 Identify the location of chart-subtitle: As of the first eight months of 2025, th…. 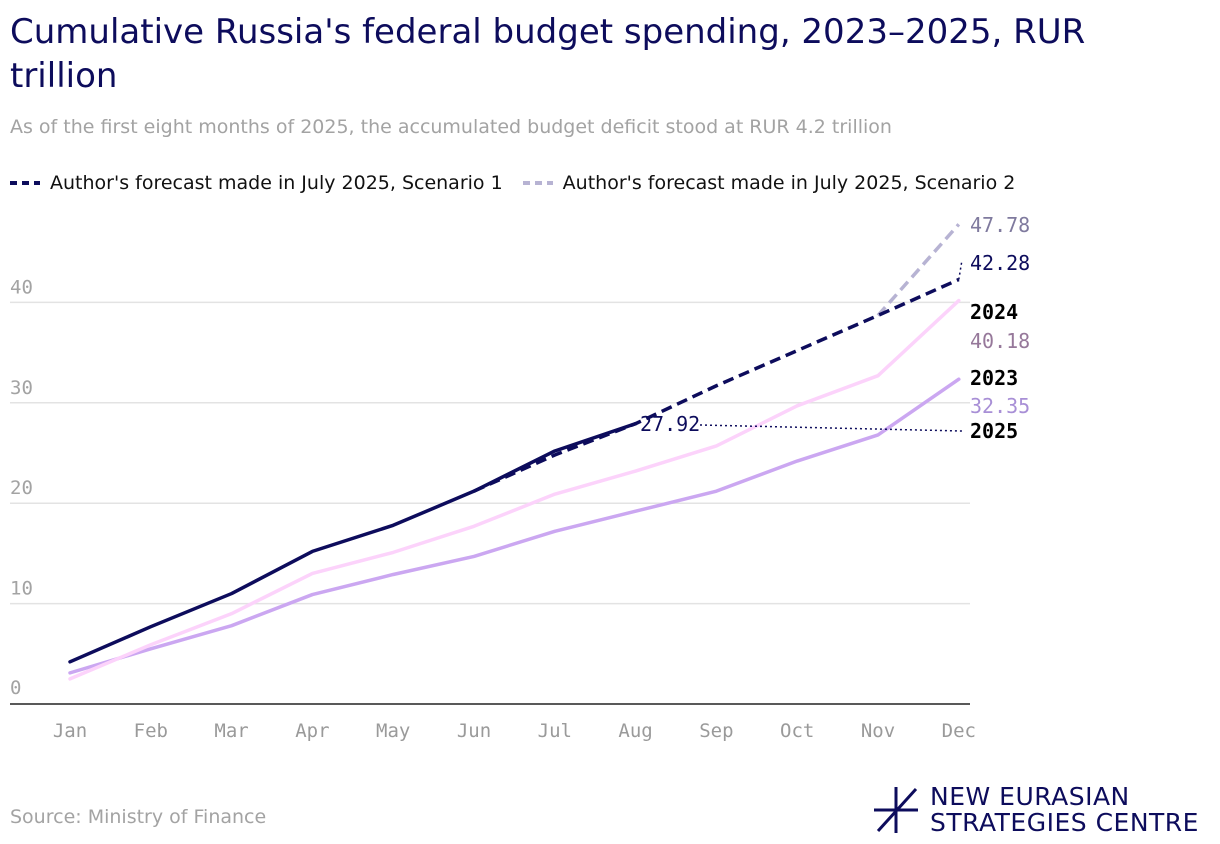
(451, 127).